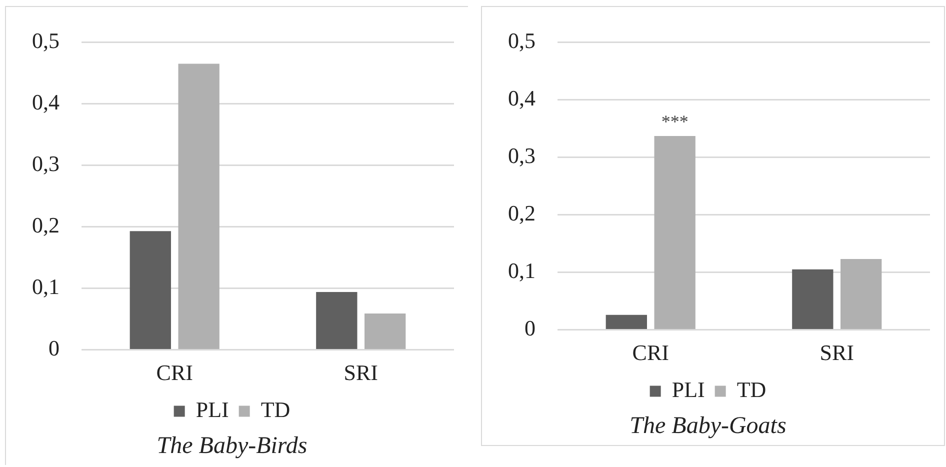 The image size is (946, 467). What do you see at coordinates (708, 425) in the screenshot?
I see `text: The Baby-Goats` at bounding box center [708, 425].